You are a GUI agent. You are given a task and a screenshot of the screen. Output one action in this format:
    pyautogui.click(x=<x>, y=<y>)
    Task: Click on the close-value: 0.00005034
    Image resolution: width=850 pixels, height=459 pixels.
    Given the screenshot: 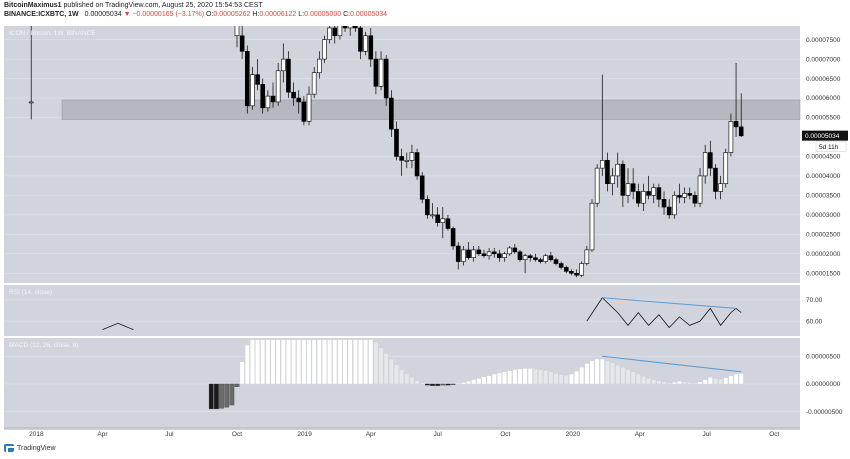 What is the action you would take?
    pyautogui.click(x=369, y=14)
    